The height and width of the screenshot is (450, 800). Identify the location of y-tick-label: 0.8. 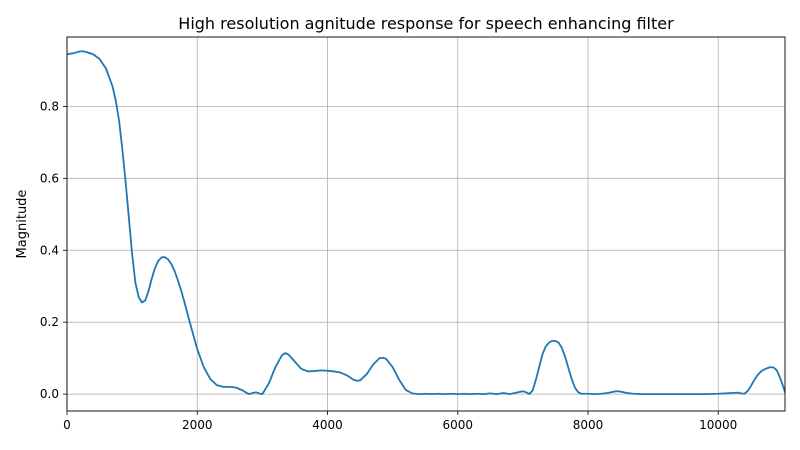
(49, 106).